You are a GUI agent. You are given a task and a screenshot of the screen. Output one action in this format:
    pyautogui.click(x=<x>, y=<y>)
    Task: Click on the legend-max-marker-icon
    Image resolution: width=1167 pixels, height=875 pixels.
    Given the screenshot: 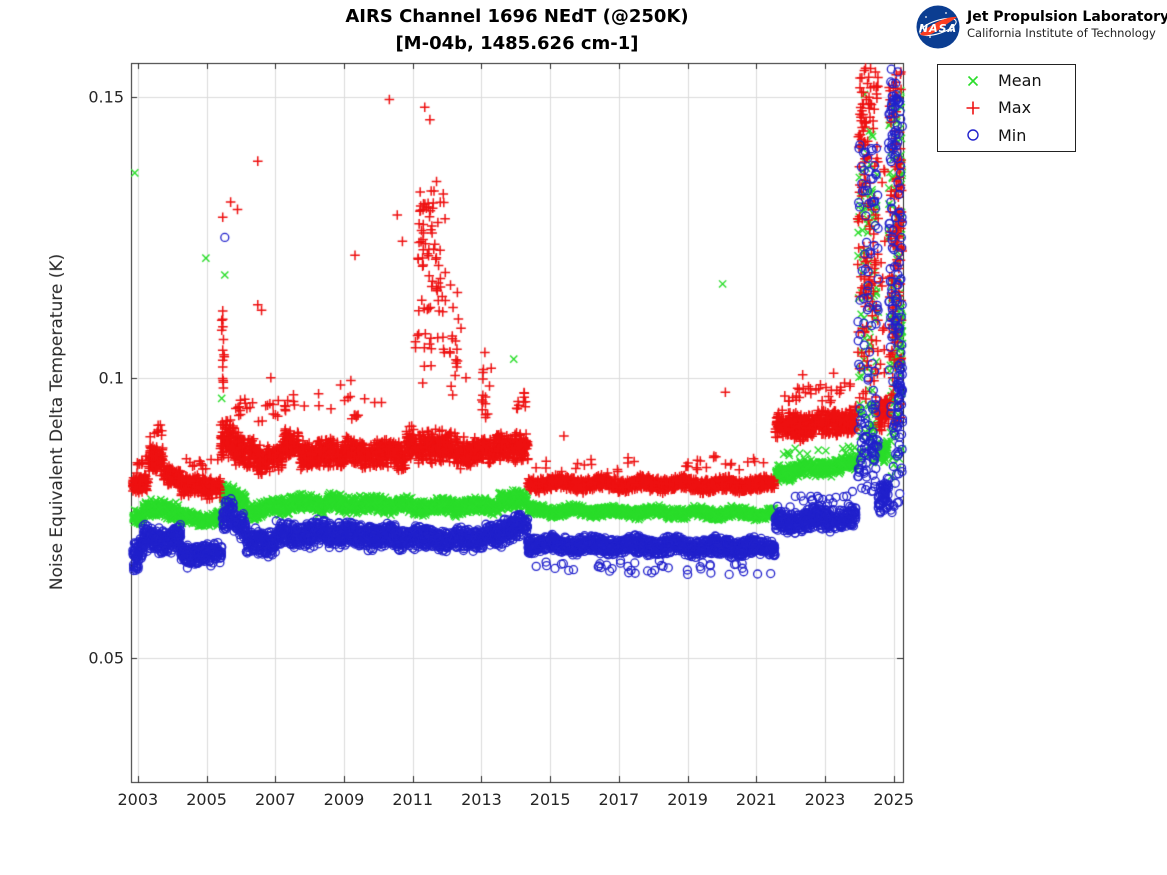 What is the action you would take?
    pyautogui.click(x=973, y=108)
    